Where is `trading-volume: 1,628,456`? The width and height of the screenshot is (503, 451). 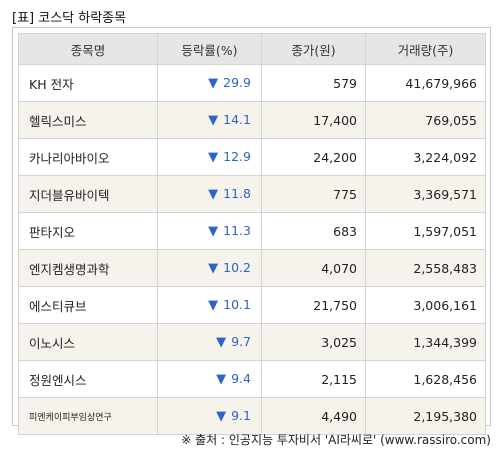 trading-volume: 1,628,456 is located at coordinates (425, 379).